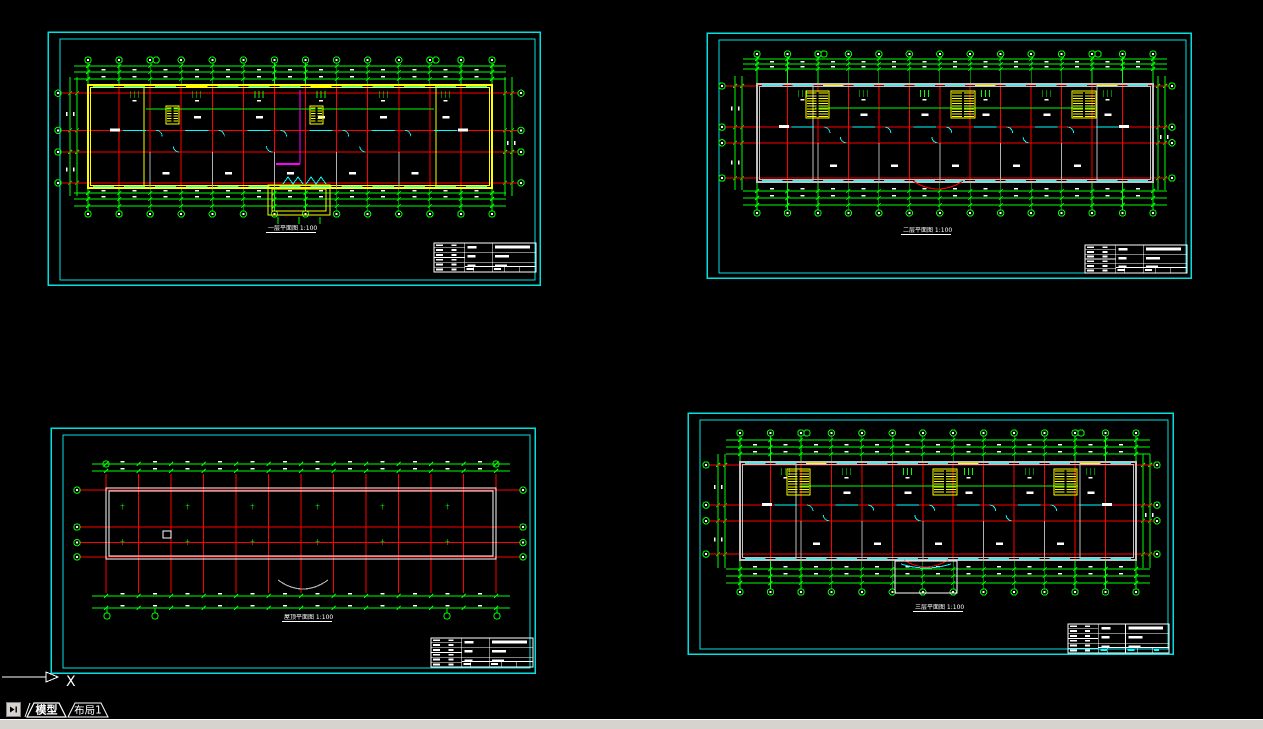  I want to click on tab-divider, so click(27, 710).